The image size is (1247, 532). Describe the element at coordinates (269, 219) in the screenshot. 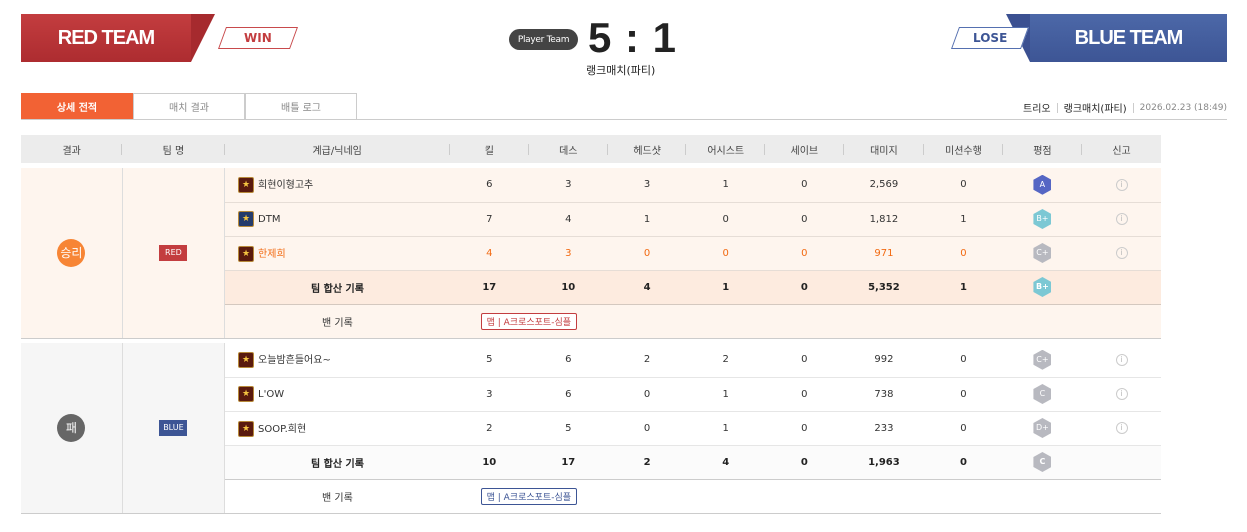

I see `nickname: DTM` at that location.